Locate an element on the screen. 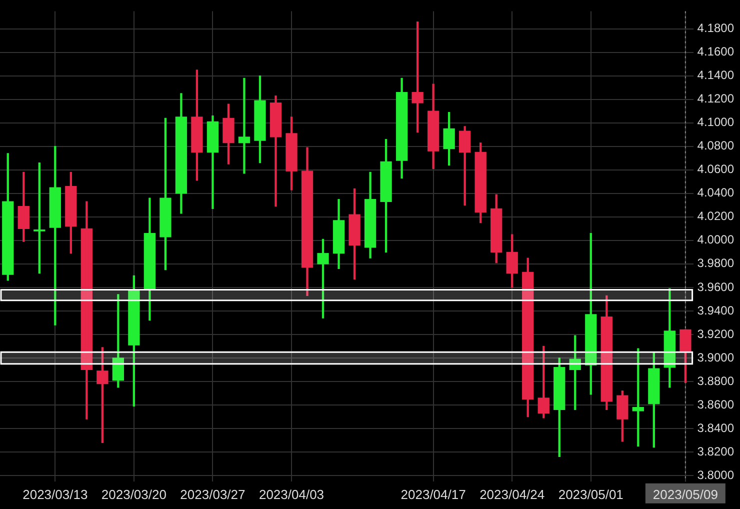 The width and height of the screenshot is (740, 509). y-tick-label: 3.9800 is located at coordinates (715, 263).